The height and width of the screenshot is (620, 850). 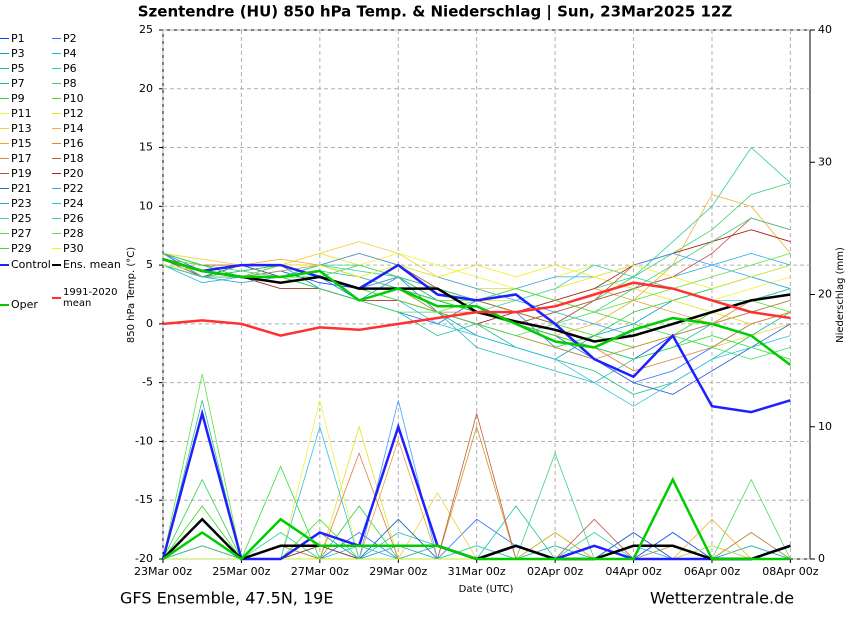 What do you see at coordinates (476, 518) in the screenshot?
I see `precip-line` at bounding box center [476, 518].